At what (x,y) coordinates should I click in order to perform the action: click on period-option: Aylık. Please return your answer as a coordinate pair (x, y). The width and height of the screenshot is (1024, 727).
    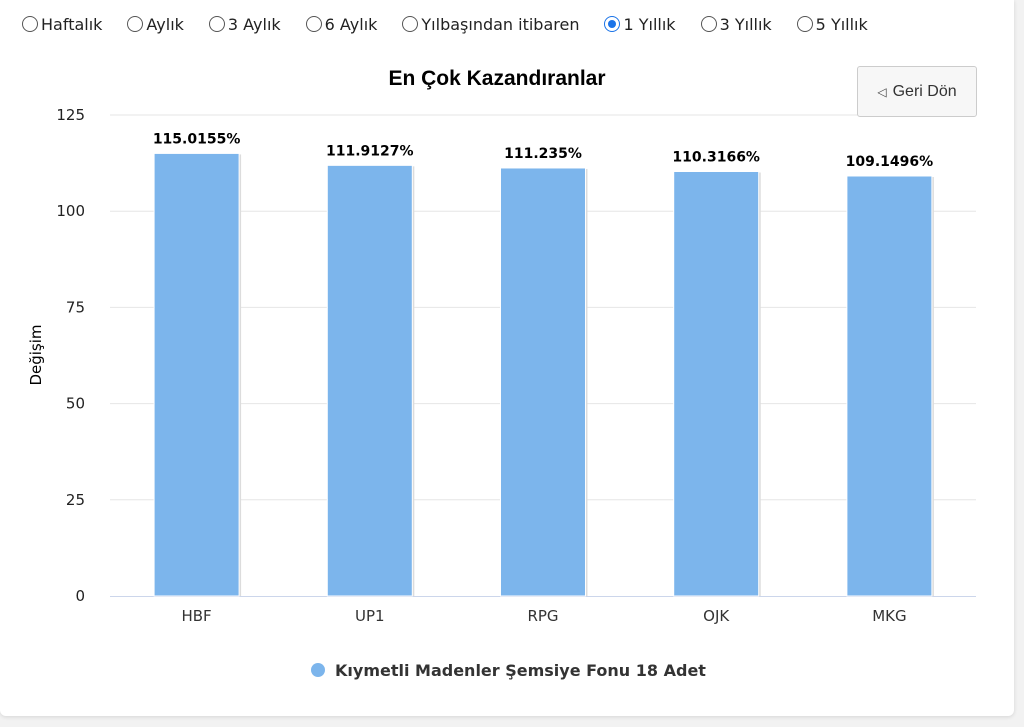
    Looking at the image, I should click on (155, 24).